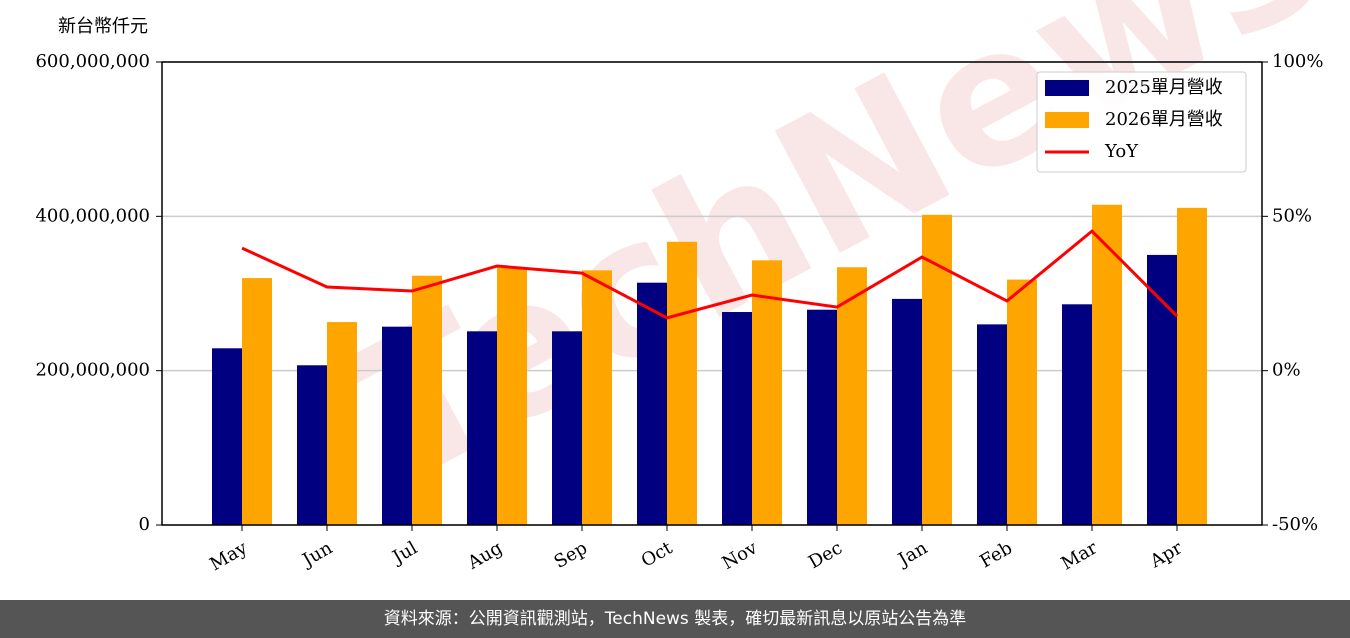  I want to click on y2-tick-label: -50%, so click(1295, 524).